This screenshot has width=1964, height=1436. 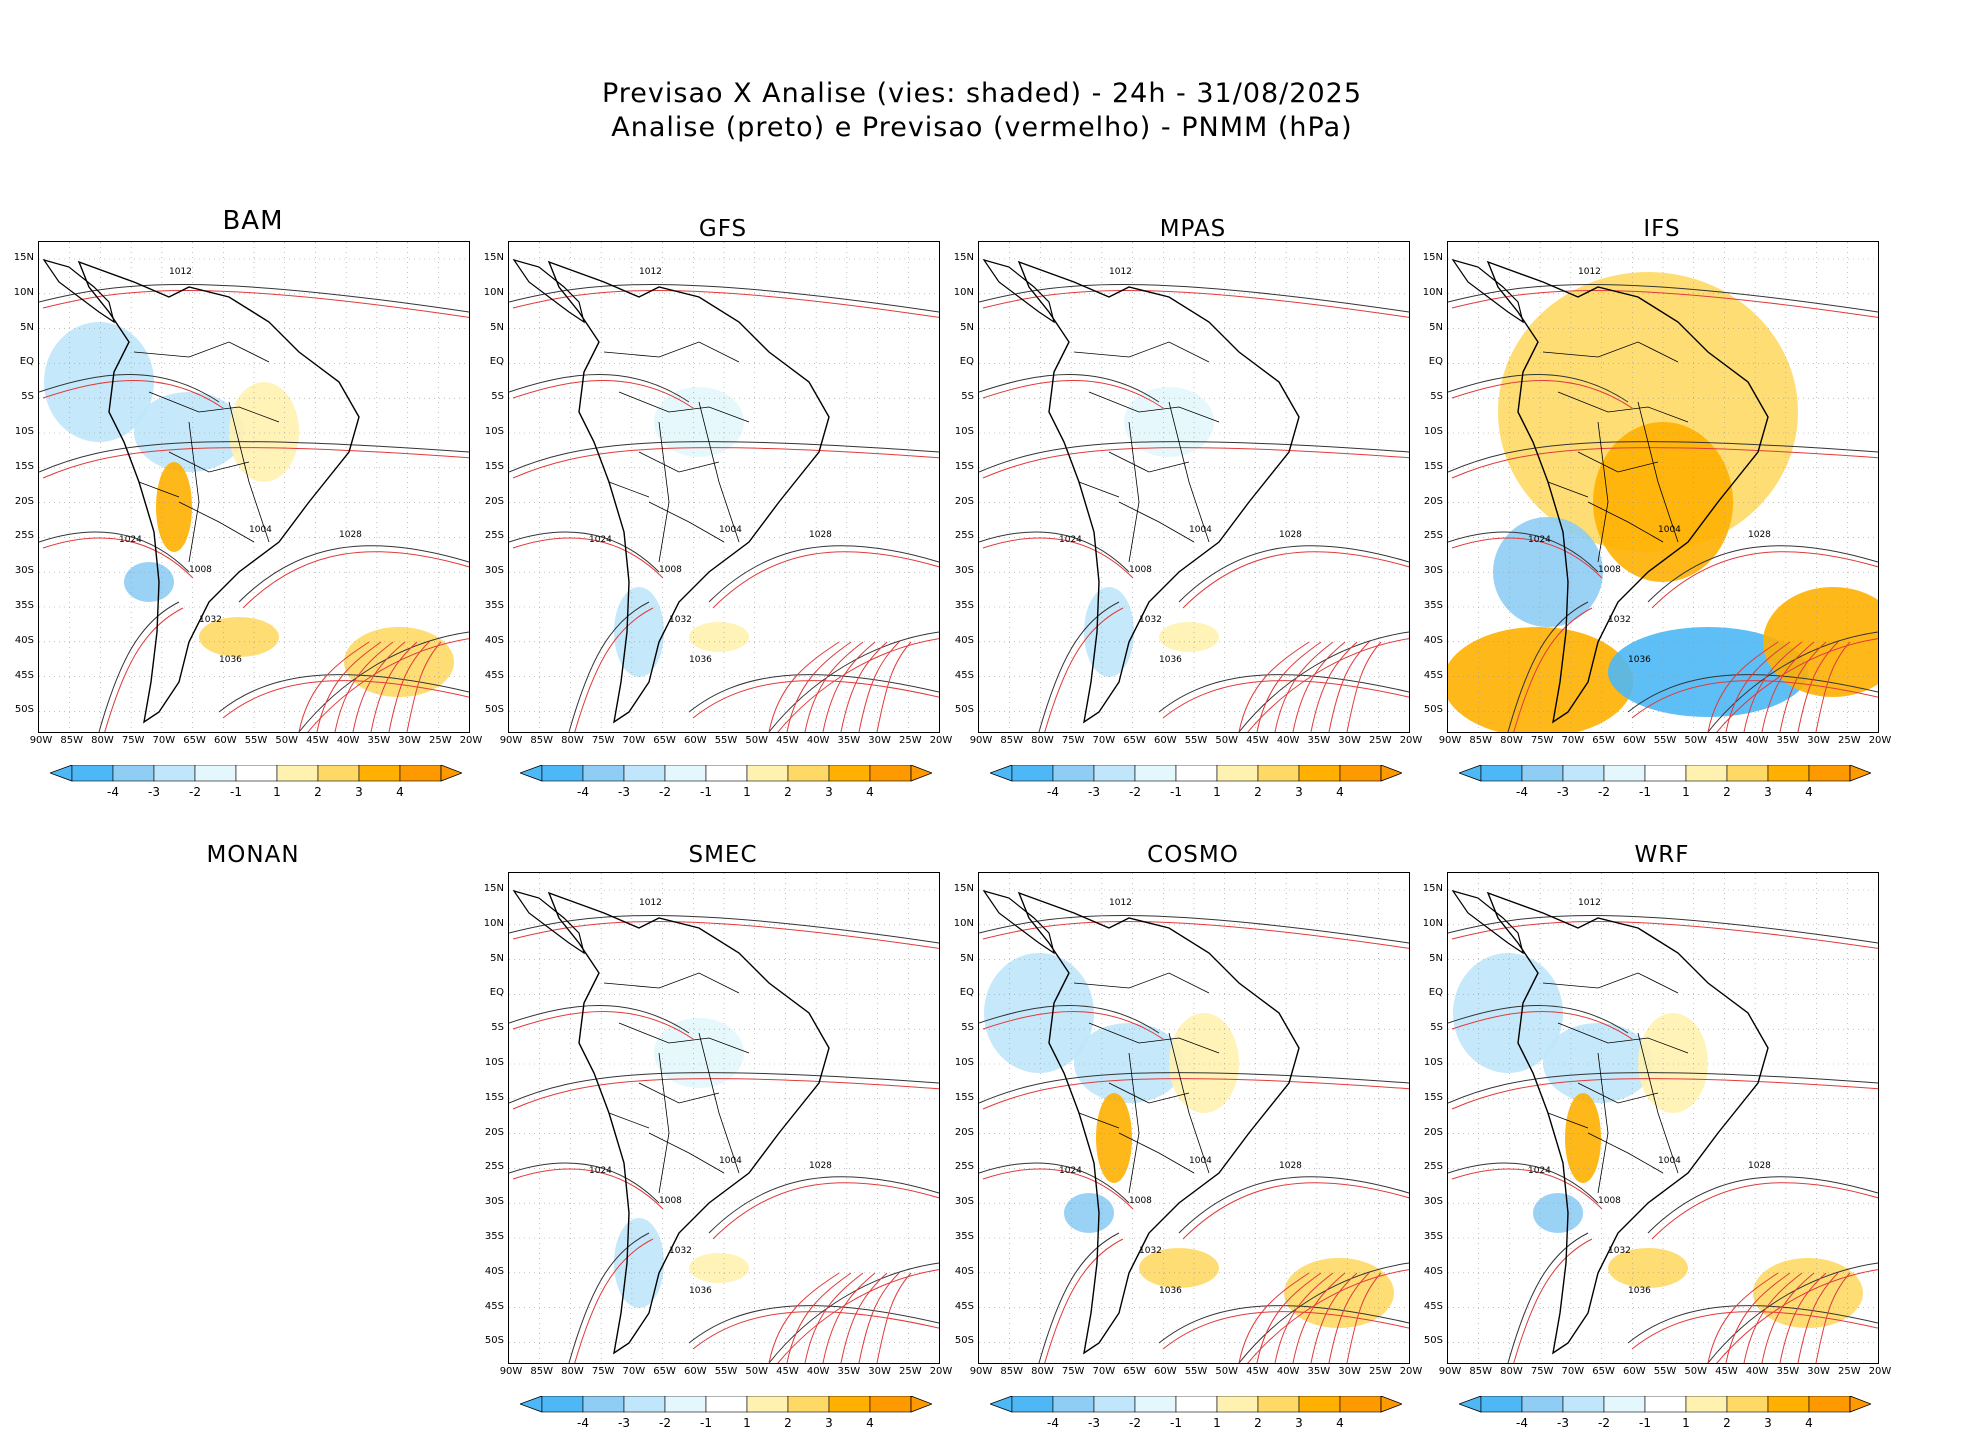 I want to click on longitude-label: 85W, so click(x=1012, y=740).